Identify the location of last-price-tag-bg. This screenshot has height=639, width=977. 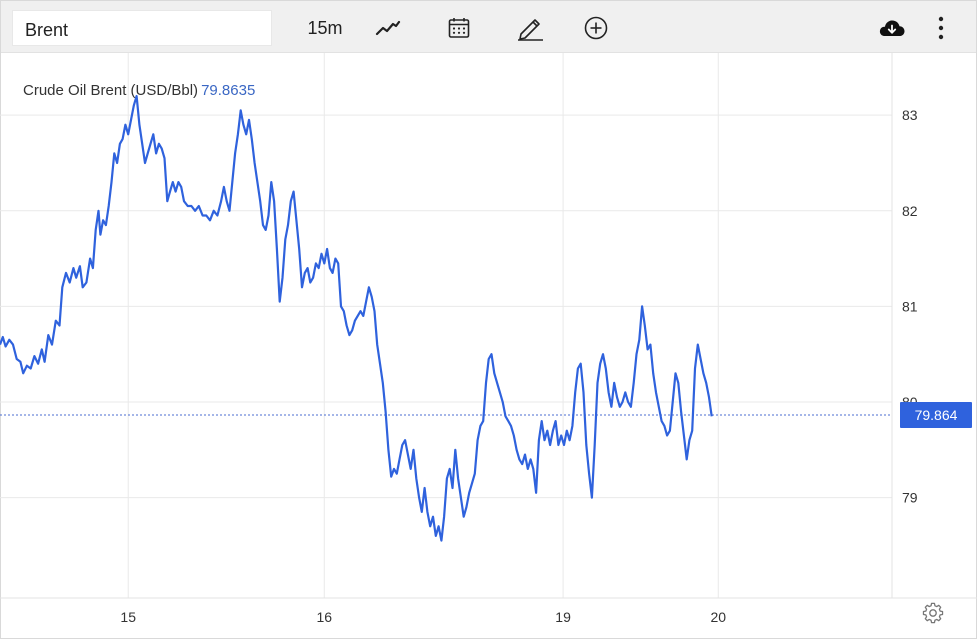
(936, 414).